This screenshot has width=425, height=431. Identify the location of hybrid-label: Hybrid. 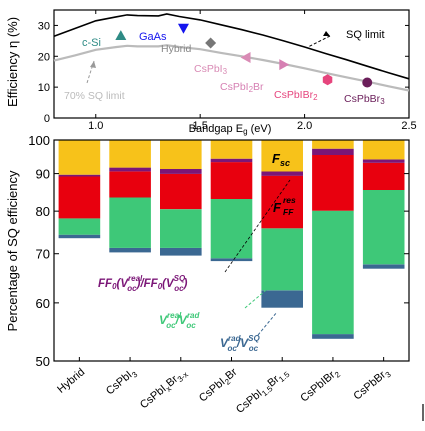
(176, 49).